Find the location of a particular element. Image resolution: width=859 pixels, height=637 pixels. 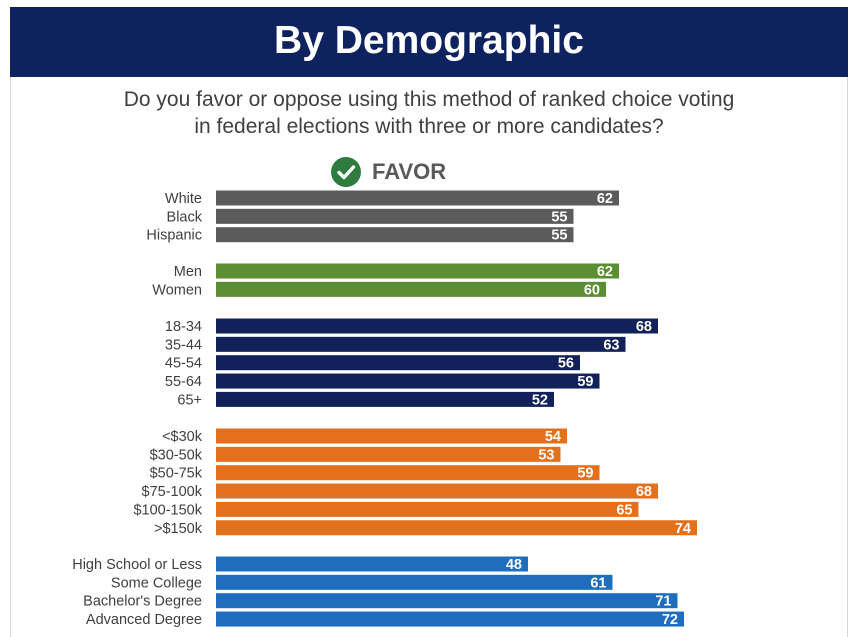

bar-advanced-degree is located at coordinates (450, 619).